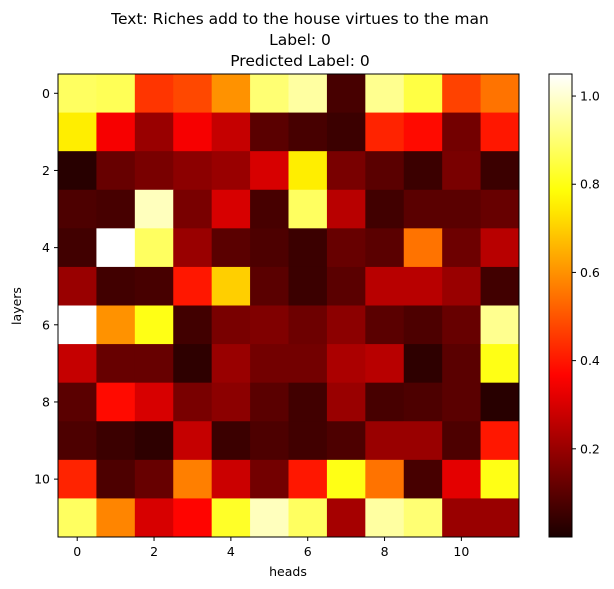 The image size is (614, 589). What do you see at coordinates (46, 324) in the screenshot?
I see `y-tick-label: 6` at bounding box center [46, 324].